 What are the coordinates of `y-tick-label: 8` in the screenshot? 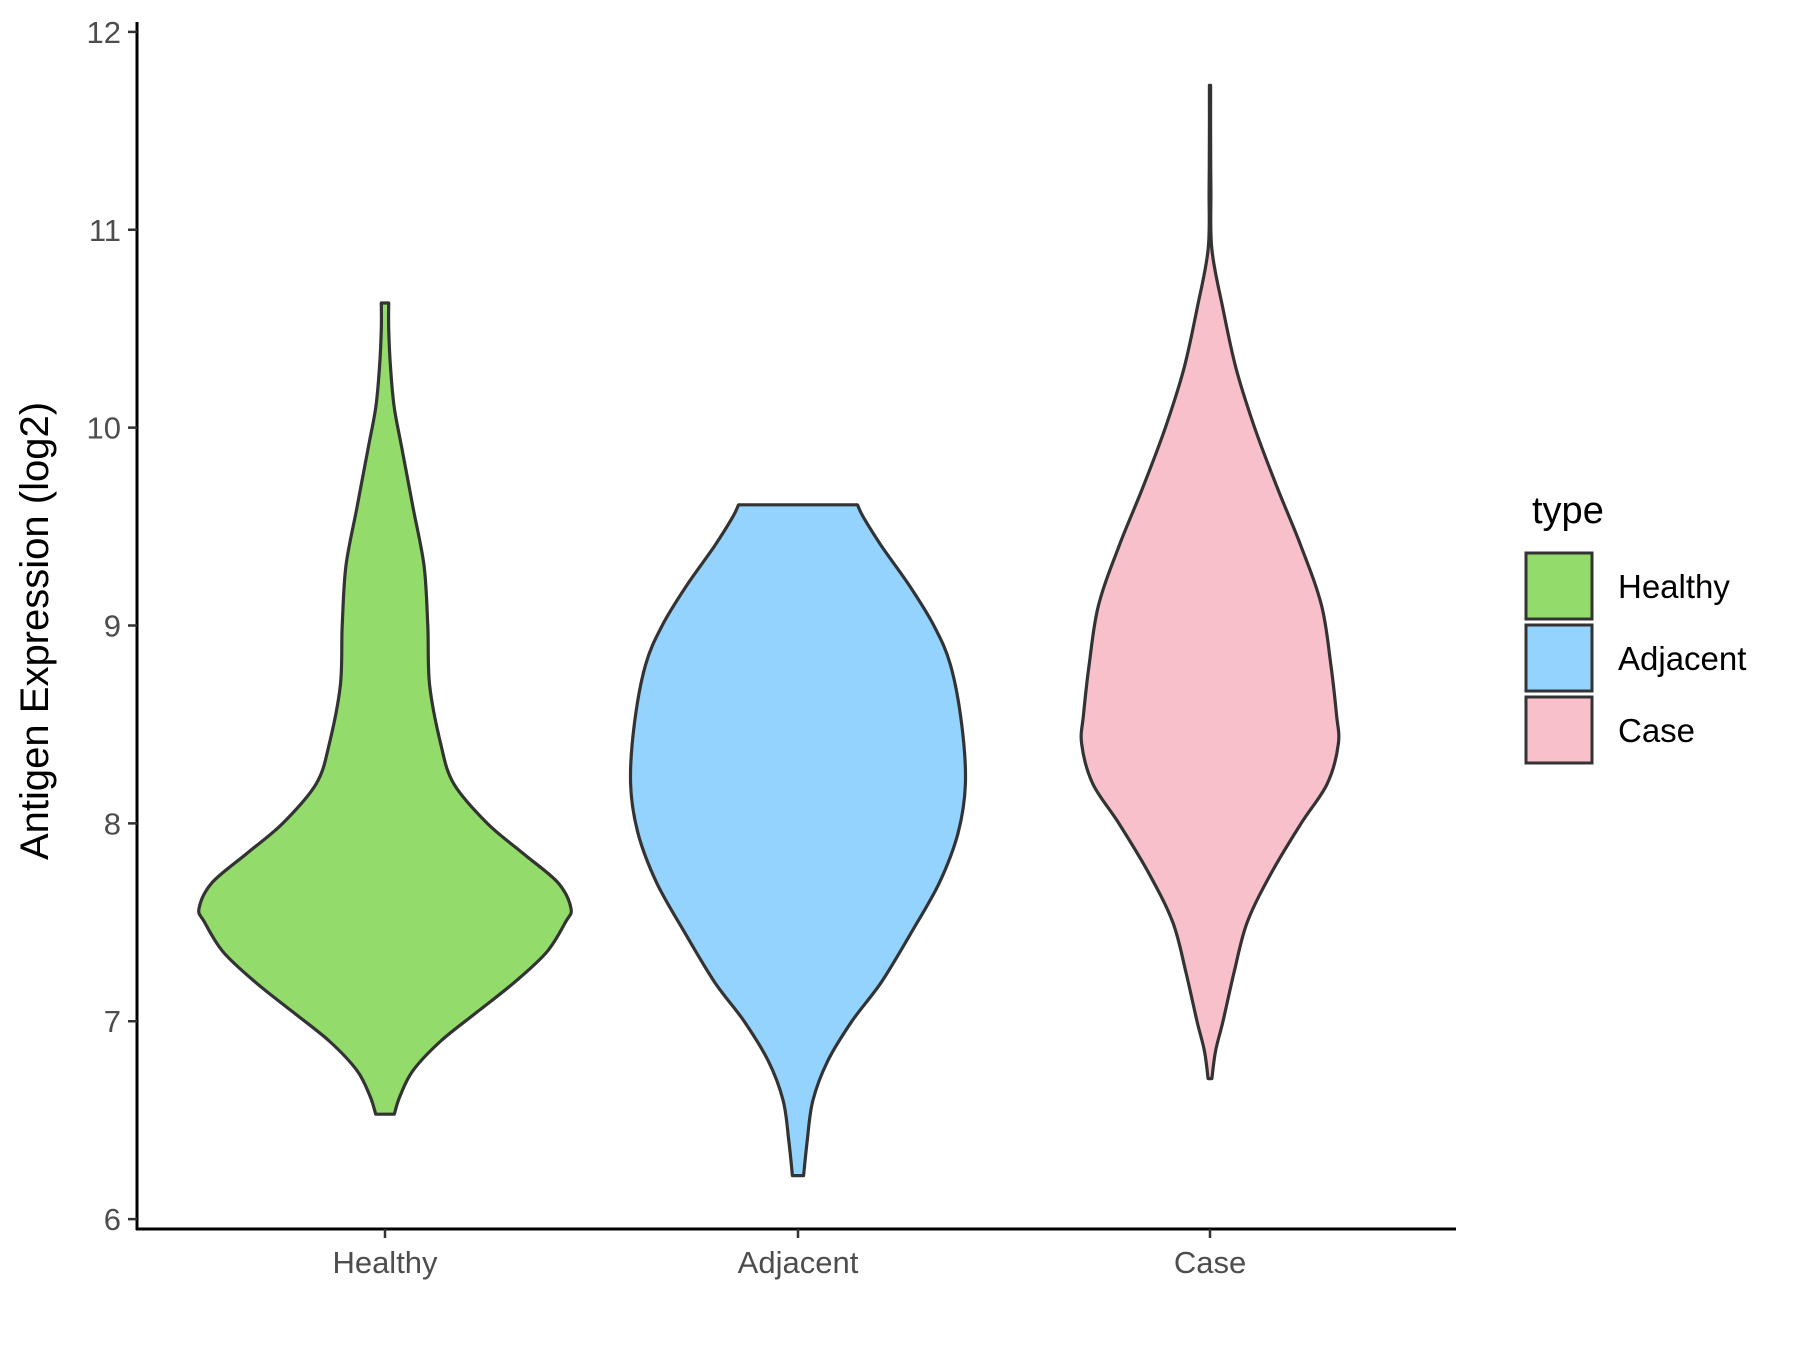 It's located at (112, 823).